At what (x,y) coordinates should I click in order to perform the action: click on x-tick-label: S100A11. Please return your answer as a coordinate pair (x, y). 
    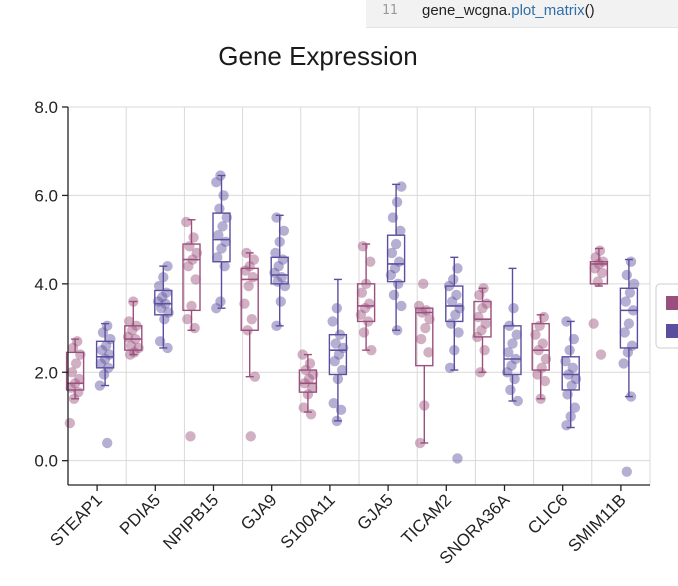
    Looking at the image, I should click on (308, 521).